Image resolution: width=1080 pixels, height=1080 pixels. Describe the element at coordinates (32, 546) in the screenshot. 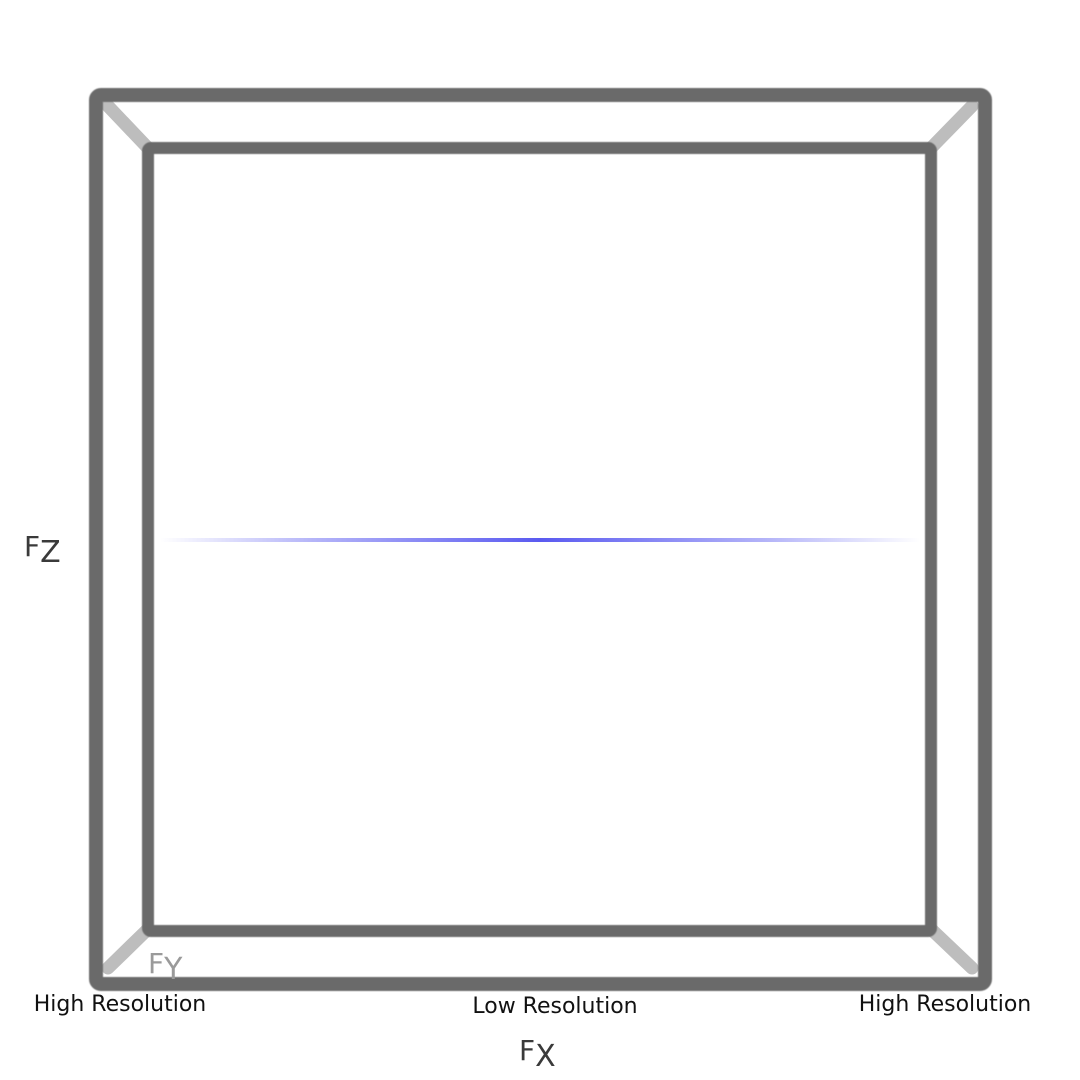

I see `axis-label-fz-main: F` at that location.